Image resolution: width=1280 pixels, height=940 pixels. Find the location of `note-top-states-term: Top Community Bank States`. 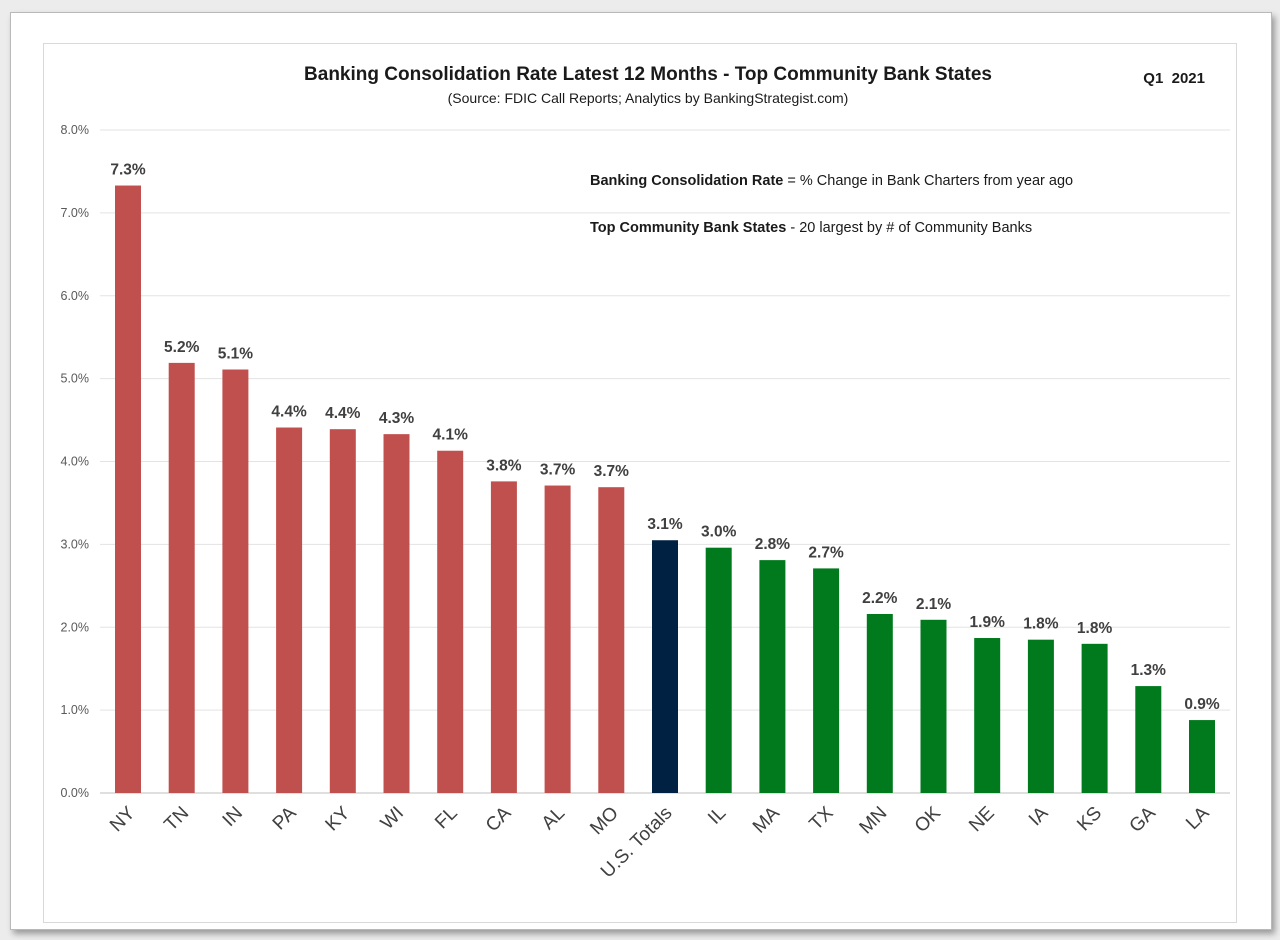

note-top-states-term: Top Community Bank States is located at coordinates (688, 228).